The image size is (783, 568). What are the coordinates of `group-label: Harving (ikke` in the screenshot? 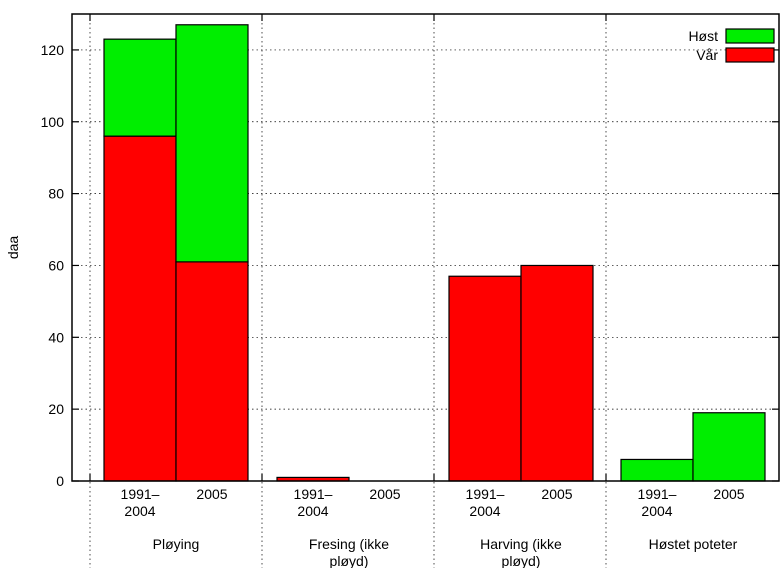 It's located at (521, 544).